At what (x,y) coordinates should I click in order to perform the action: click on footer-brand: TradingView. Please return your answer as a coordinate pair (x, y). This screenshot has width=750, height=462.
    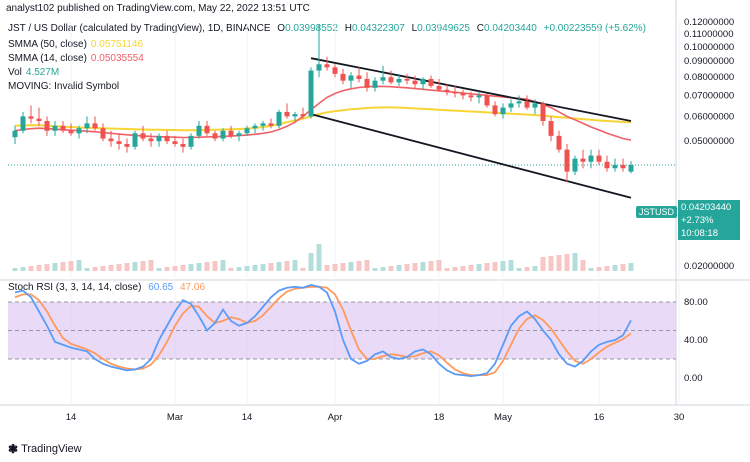
    Looking at the image, I should click on (51, 449).